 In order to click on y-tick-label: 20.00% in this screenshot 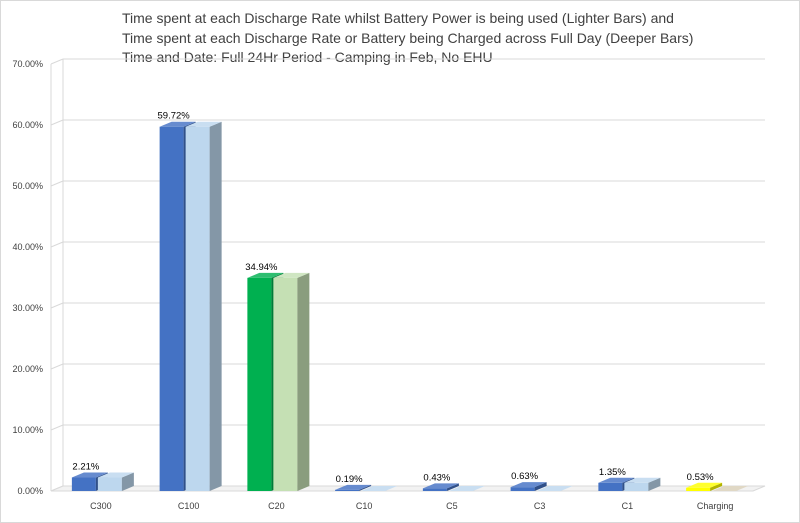, I will do `click(27, 369)`.